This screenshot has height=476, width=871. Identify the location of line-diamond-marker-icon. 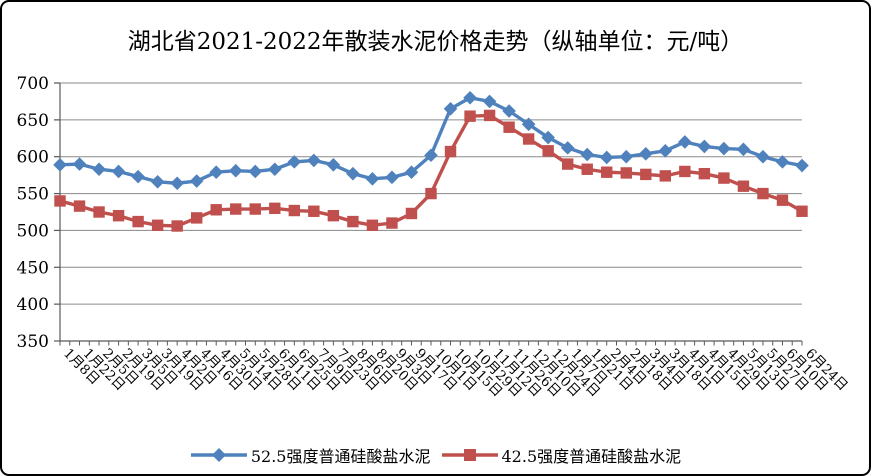
(218, 455).